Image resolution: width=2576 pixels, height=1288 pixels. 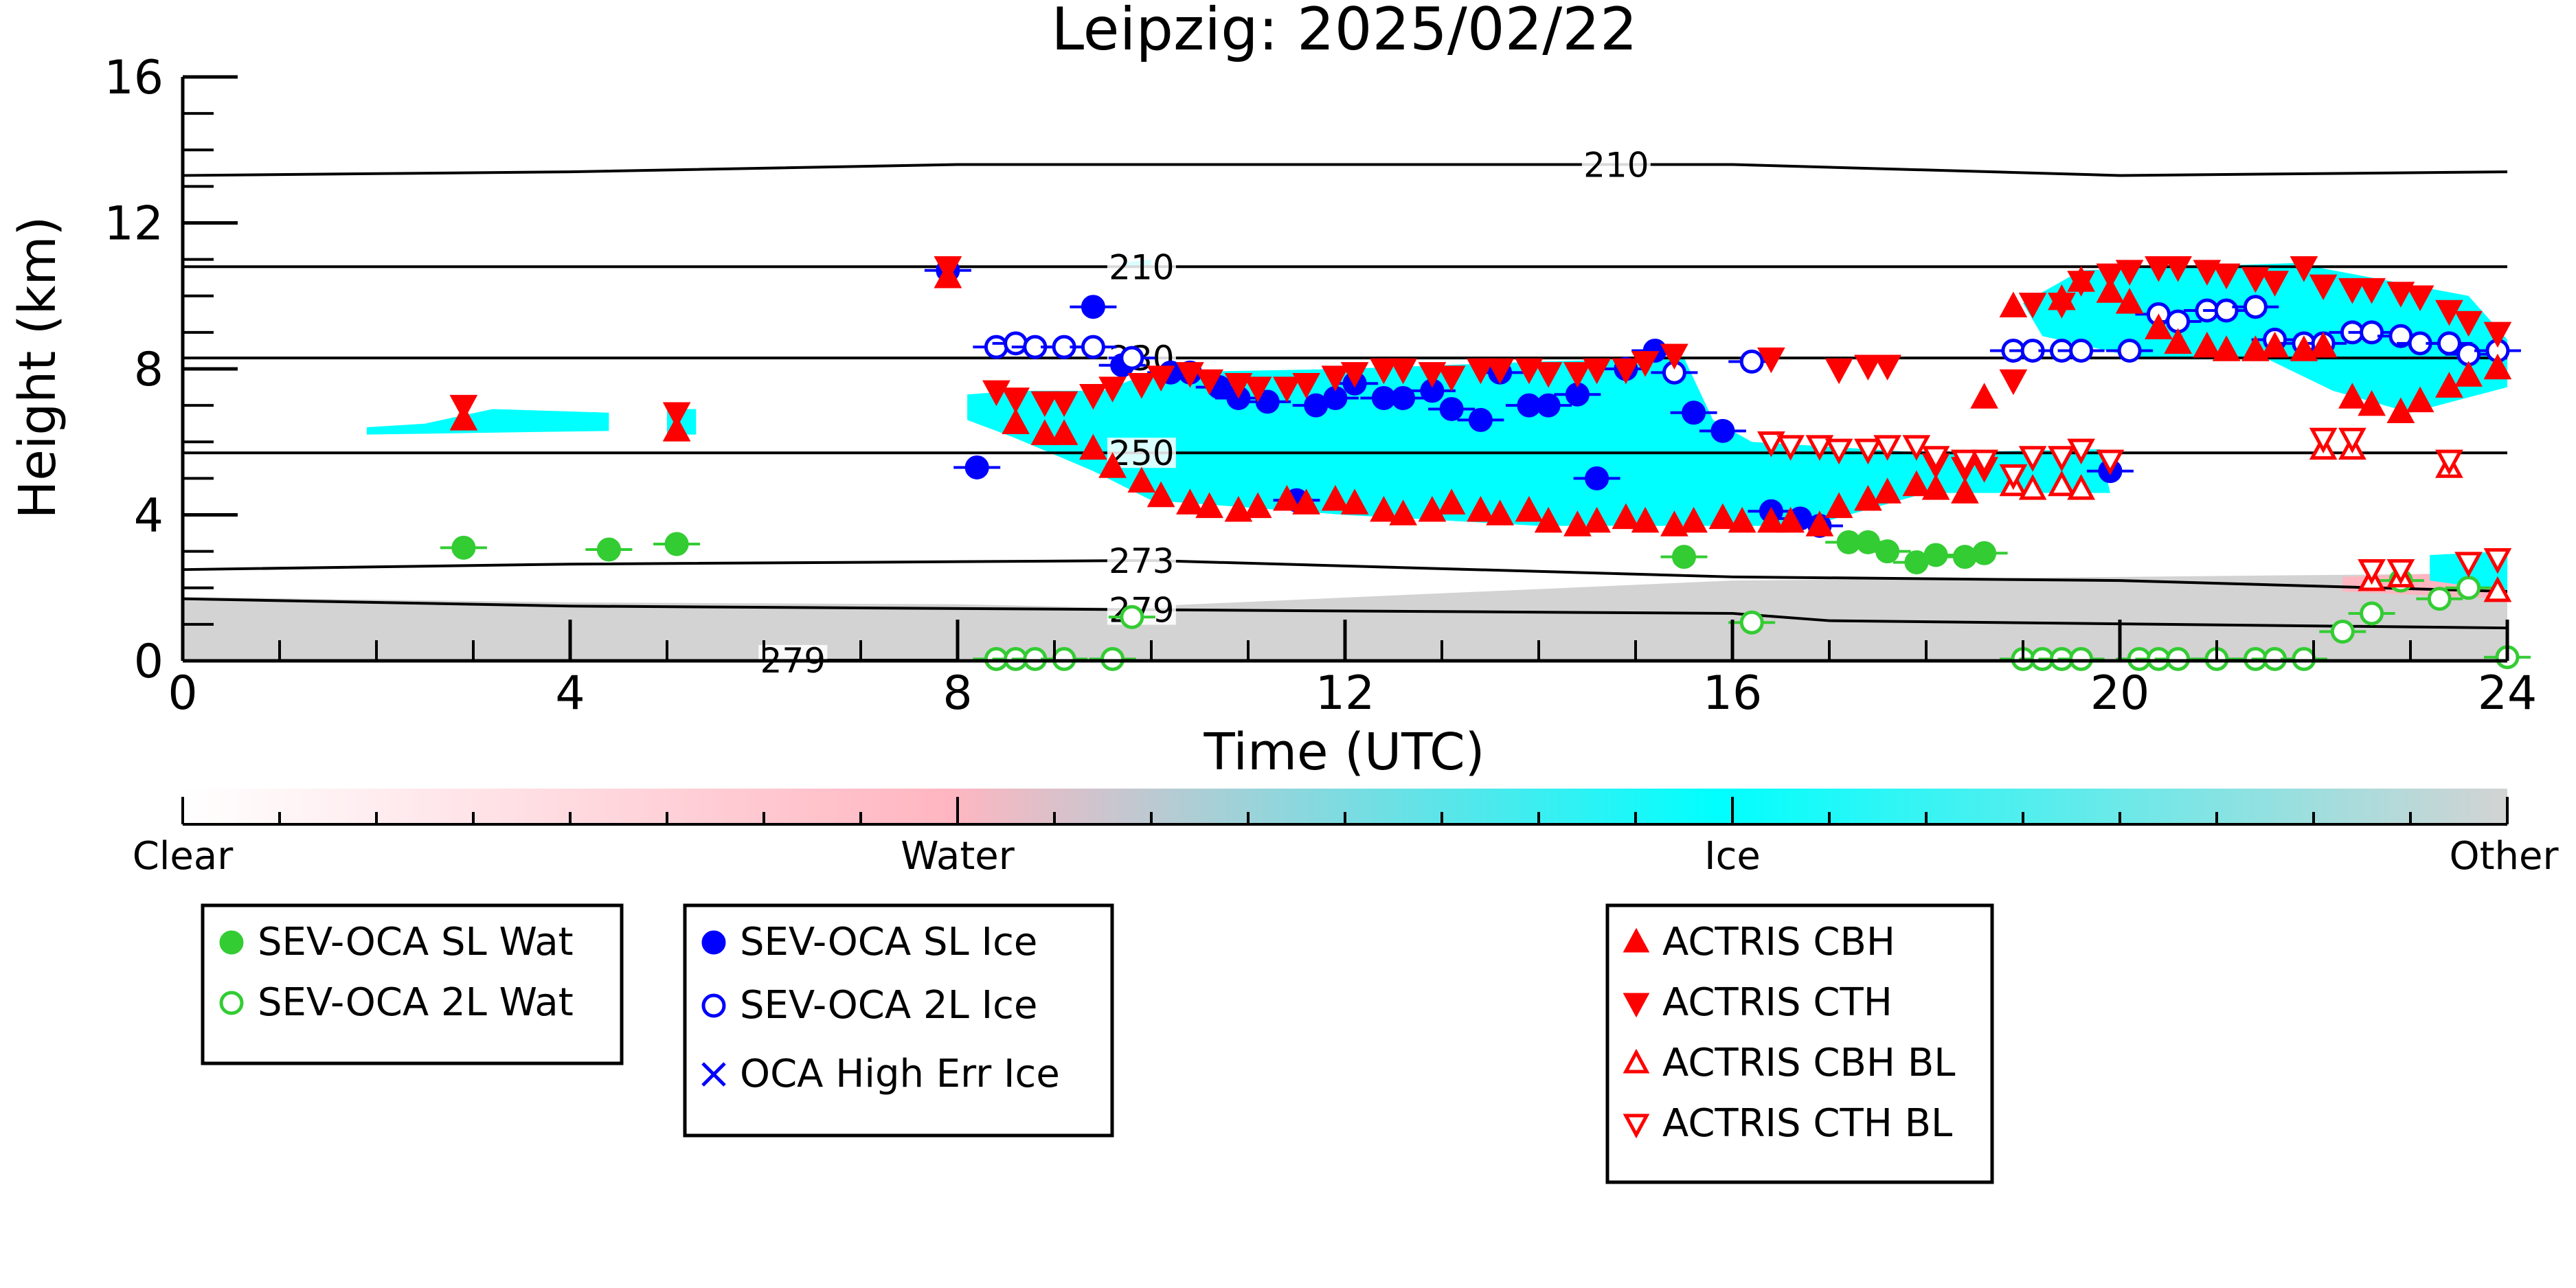 What do you see at coordinates (1808, 1063) in the screenshot?
I see `legend-label: ACTRIS CBH BL` at bounding box center [1808, 1063].